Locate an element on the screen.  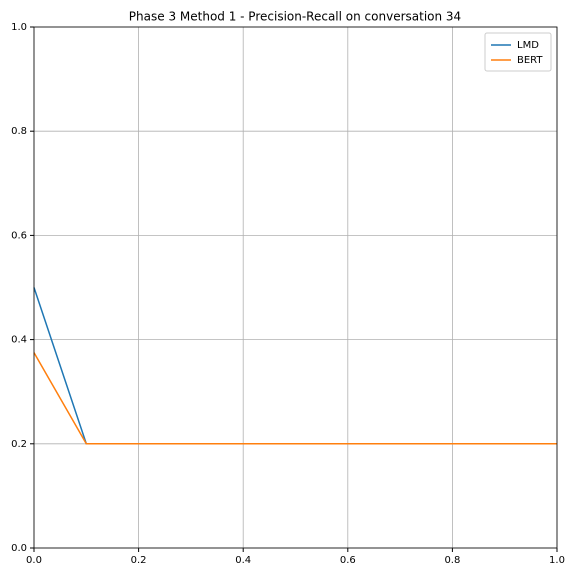
x-tick-label: 0.8 is located at coordinates (452, 560).